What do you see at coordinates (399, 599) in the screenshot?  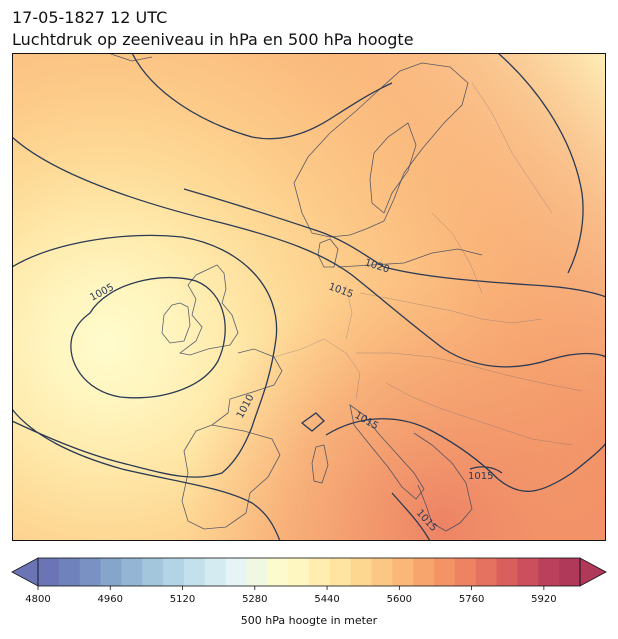 I see `colorbar-tick-label: 5600` at bounding box center [399, 599].